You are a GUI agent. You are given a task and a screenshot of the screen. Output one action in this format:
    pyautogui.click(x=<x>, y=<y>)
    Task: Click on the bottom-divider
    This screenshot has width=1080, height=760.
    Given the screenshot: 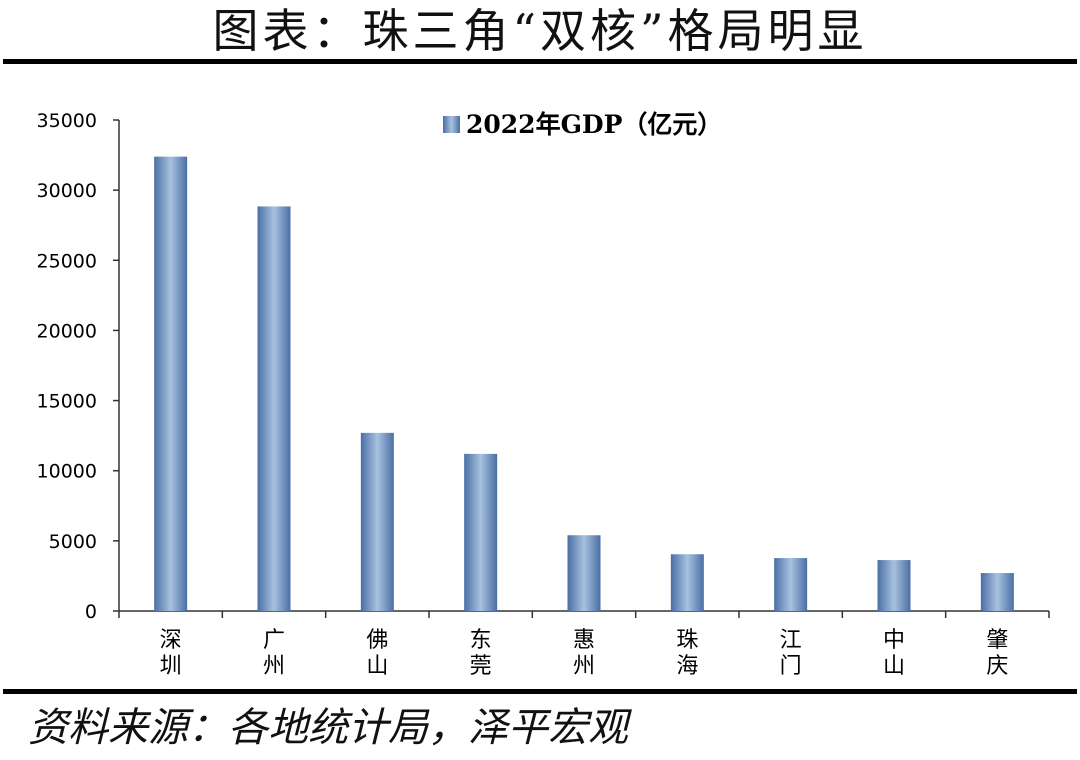 What is the action you would take?
    pyautogui.click(x=540, y=691)
    